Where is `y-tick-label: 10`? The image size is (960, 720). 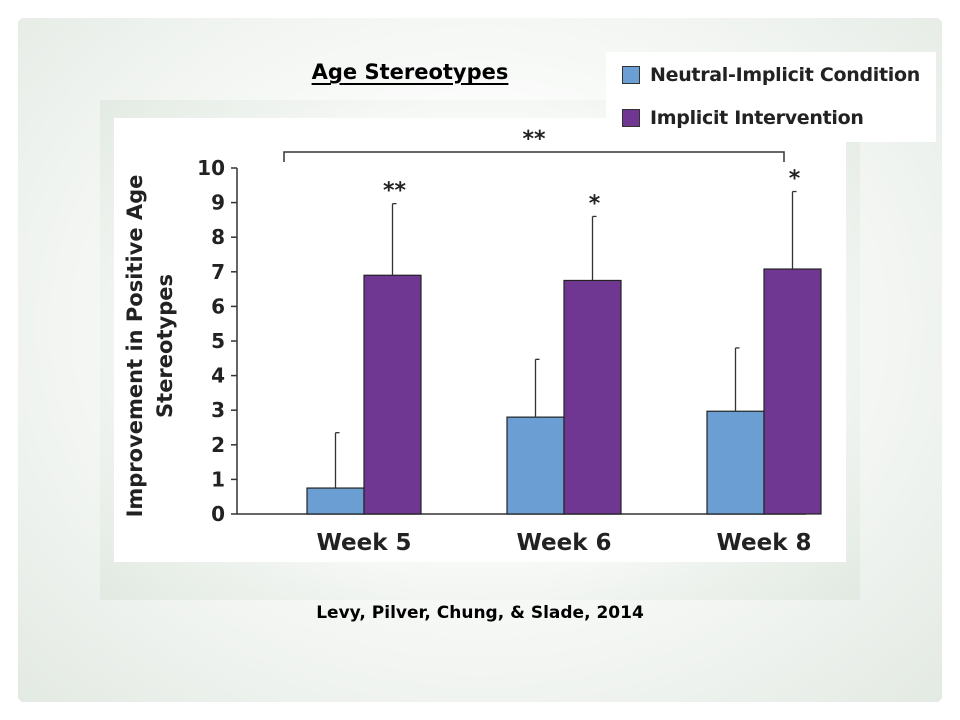 y-tick-label: 10 is located at coordinates (211, 168).